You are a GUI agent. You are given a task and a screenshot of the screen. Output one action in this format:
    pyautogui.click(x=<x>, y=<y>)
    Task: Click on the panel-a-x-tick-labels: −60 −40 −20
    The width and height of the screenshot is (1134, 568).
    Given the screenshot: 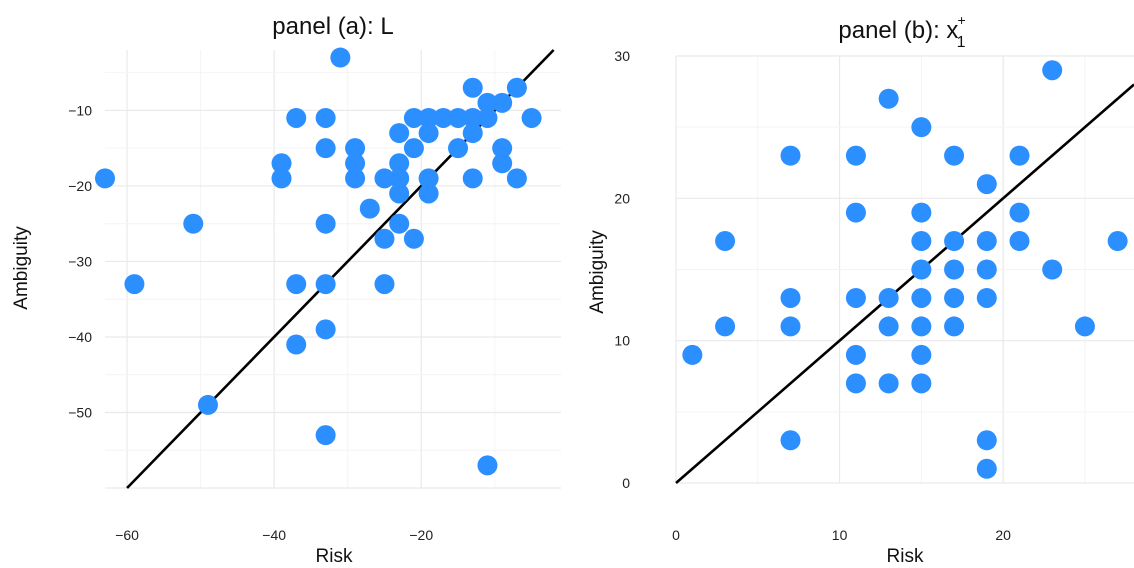 What is the action you would take?
    pyautogui.click(x=274, y=535)
    